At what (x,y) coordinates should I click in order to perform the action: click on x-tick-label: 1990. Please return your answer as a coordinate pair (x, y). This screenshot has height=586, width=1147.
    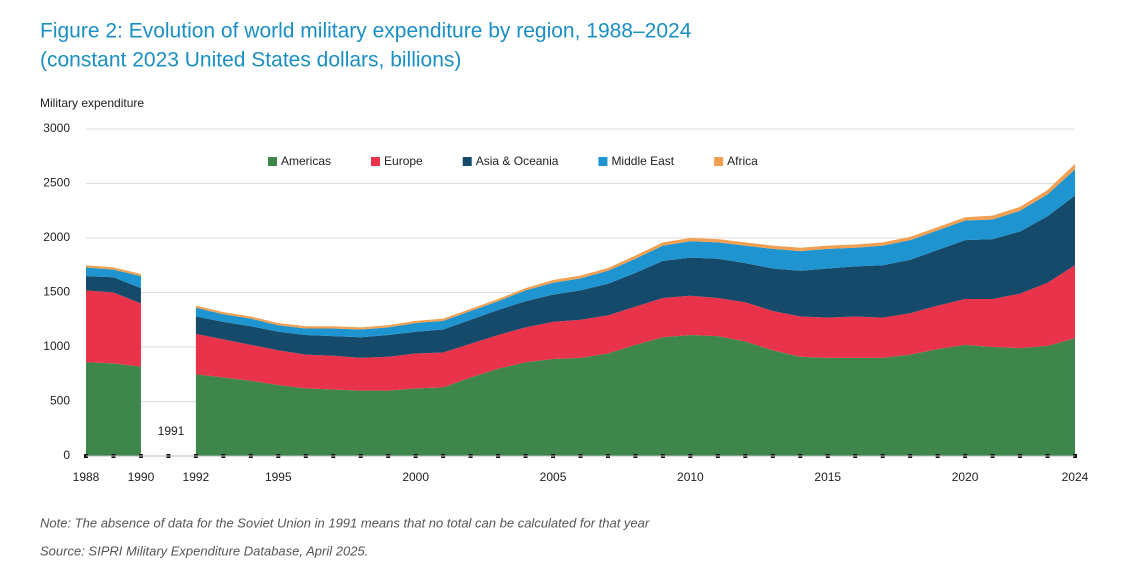
    Looking at the image, I should click on (141, 477).